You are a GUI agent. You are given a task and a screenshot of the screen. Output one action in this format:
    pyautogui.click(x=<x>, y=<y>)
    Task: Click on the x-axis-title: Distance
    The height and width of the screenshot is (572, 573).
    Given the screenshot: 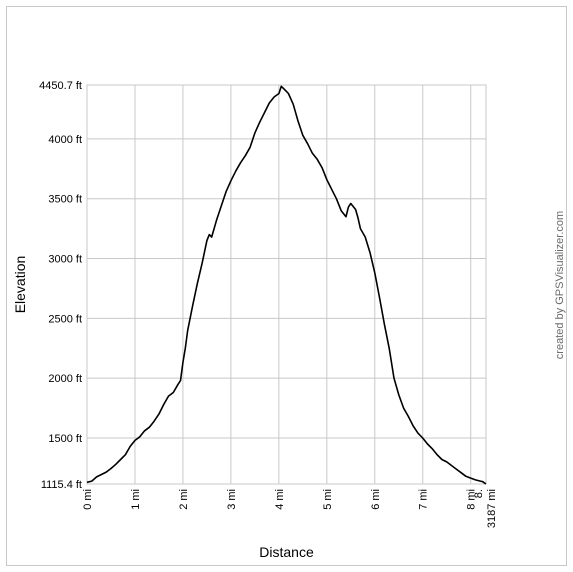 What is the action you would take?
    pyautogui.click(x=286, y=552)
    